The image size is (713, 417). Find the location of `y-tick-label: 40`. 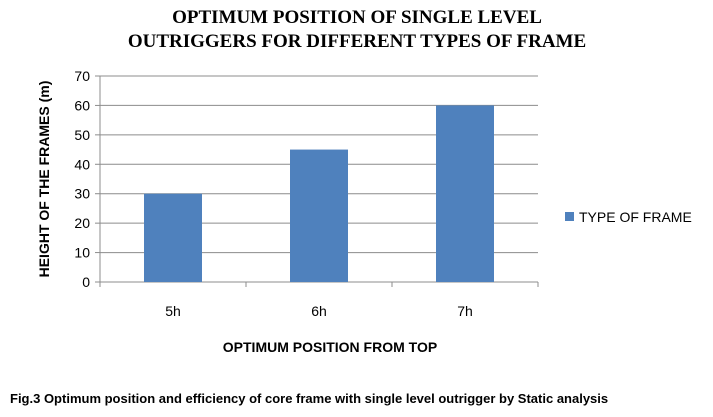

y-tick-label: 40 is located at coordinates (82, 164).